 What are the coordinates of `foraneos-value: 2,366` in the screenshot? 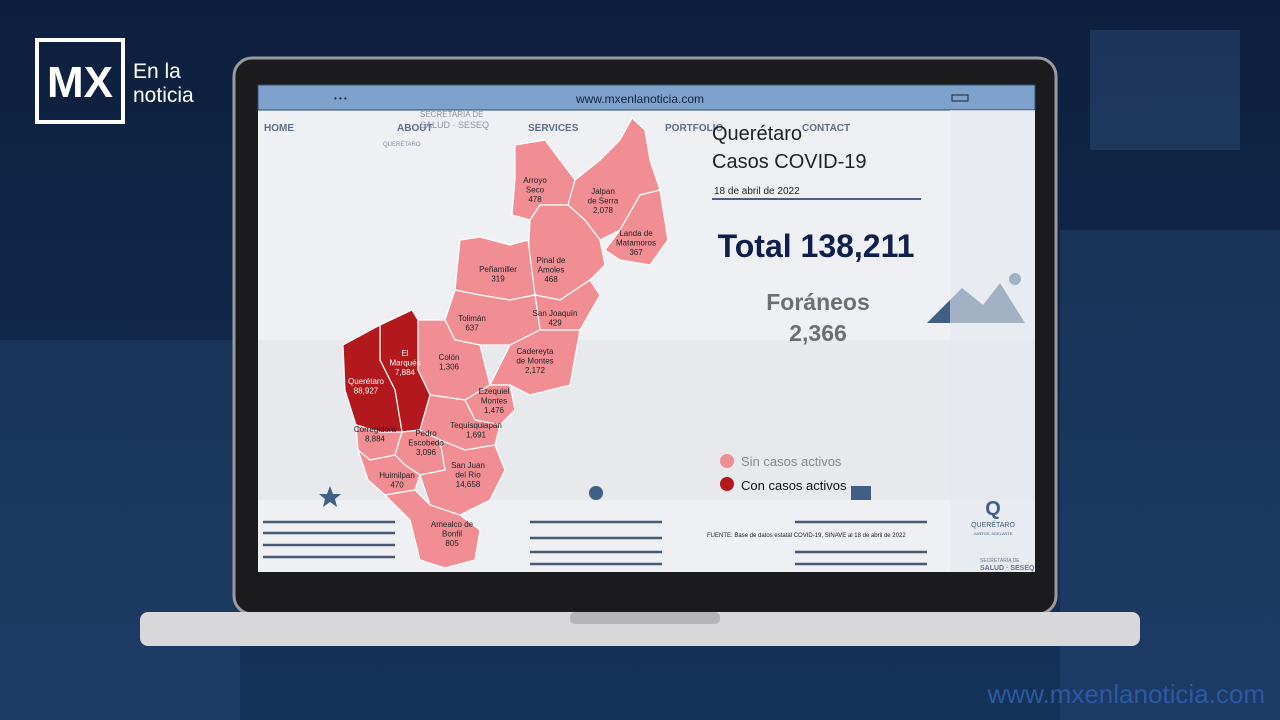 It's located at (818, 333).